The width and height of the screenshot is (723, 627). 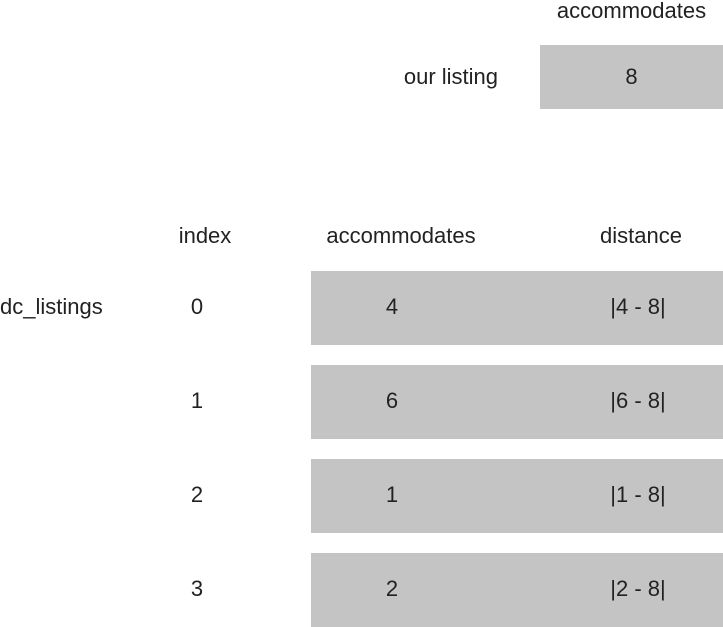 I want to click on our-listing-value: 8, so click(x=631, y=76).